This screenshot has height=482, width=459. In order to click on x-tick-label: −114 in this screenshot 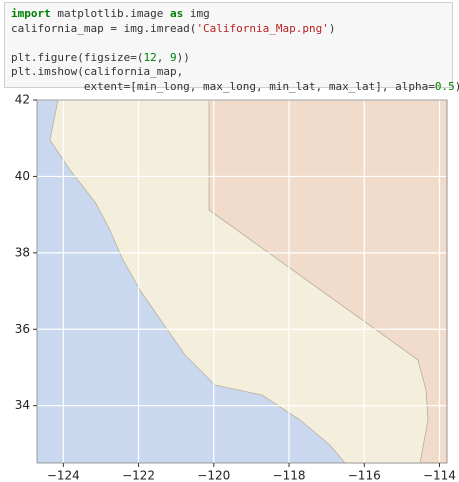, I will do `click(439, 475)`.